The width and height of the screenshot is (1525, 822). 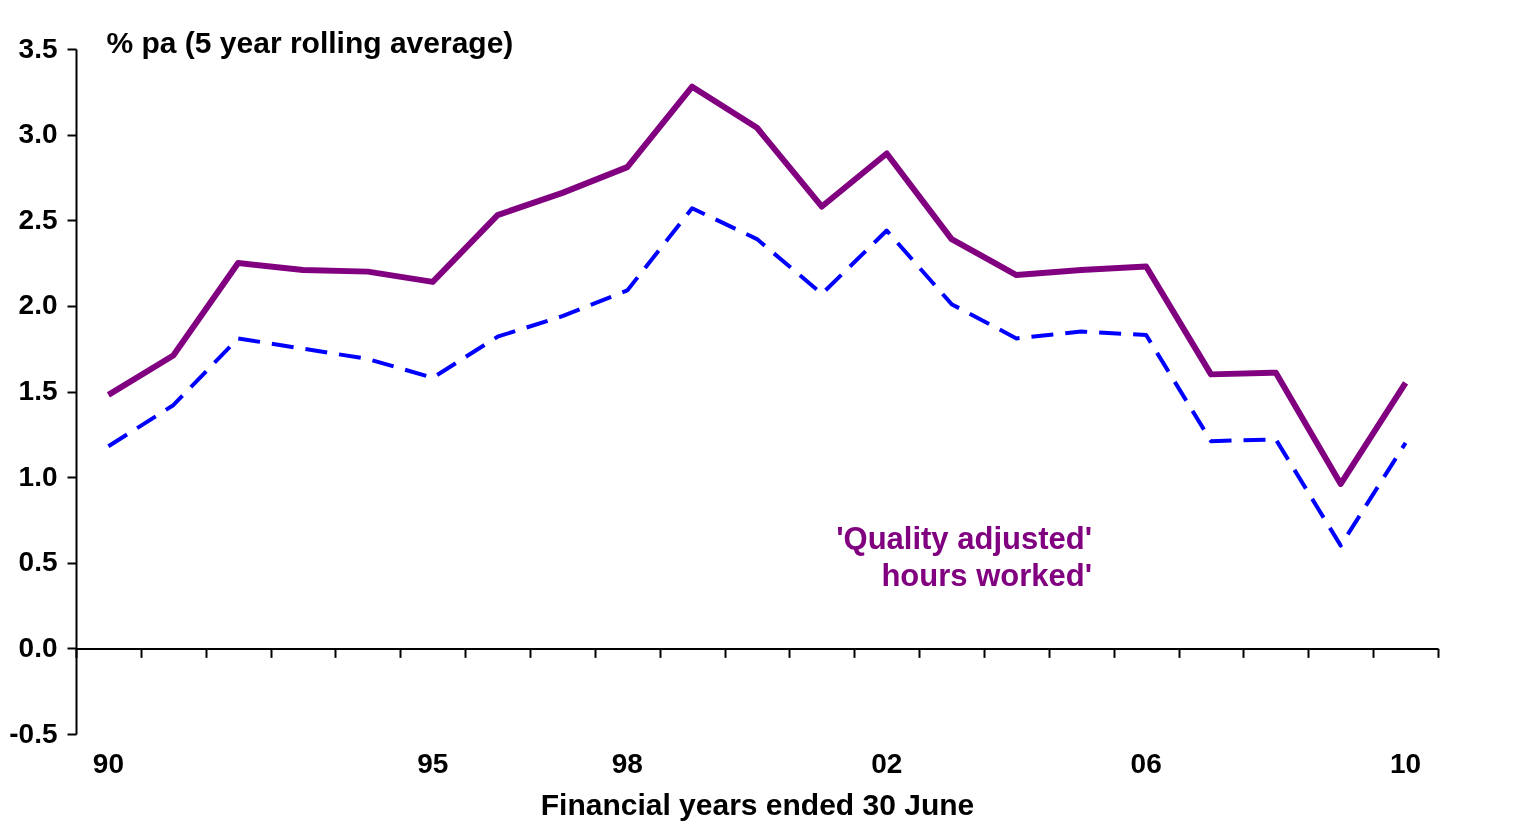 What do you see at coordinates (310, 42) in the screenshot?
I see `y-axis-title: % pa (5 year rolling average)` at bounding box center [310, 42].